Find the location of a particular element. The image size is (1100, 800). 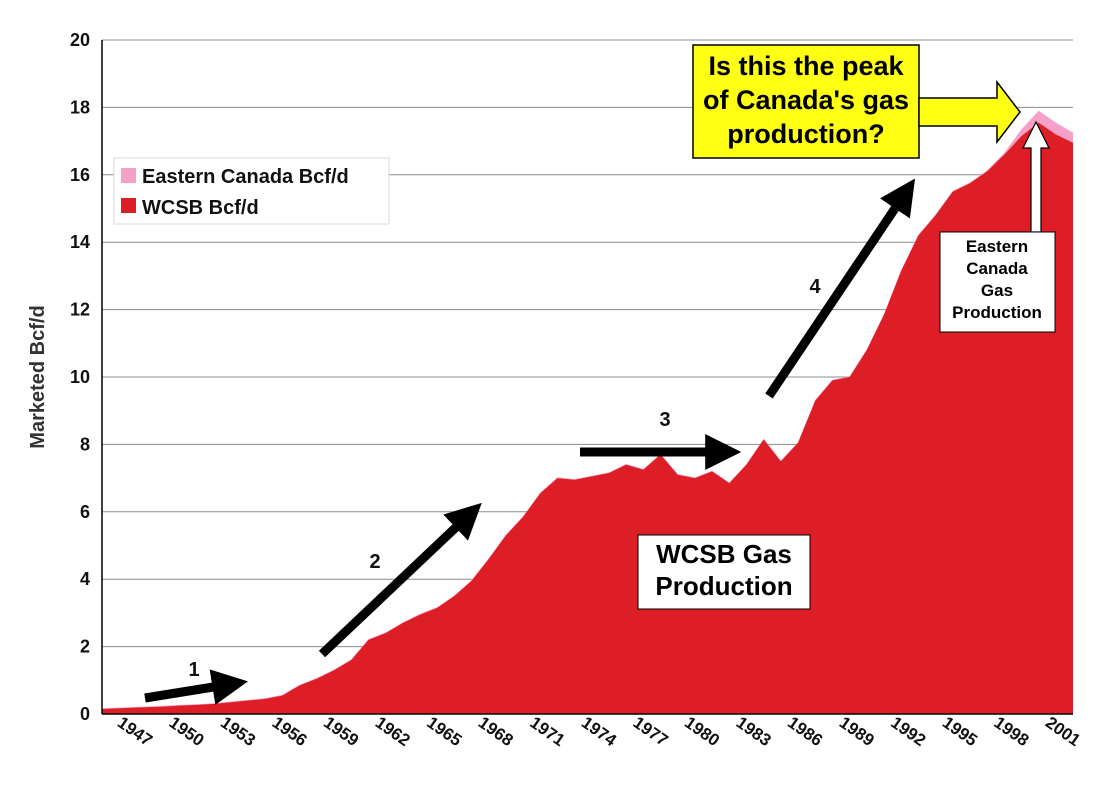

eastern-canada-line-3: Gas is located at coordinates (997, 290).